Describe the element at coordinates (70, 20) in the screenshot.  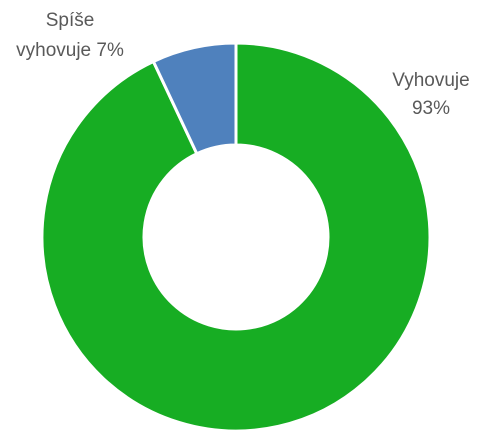
I see `data-label-spise-vyhovuje-line1: Spíše` at that location.